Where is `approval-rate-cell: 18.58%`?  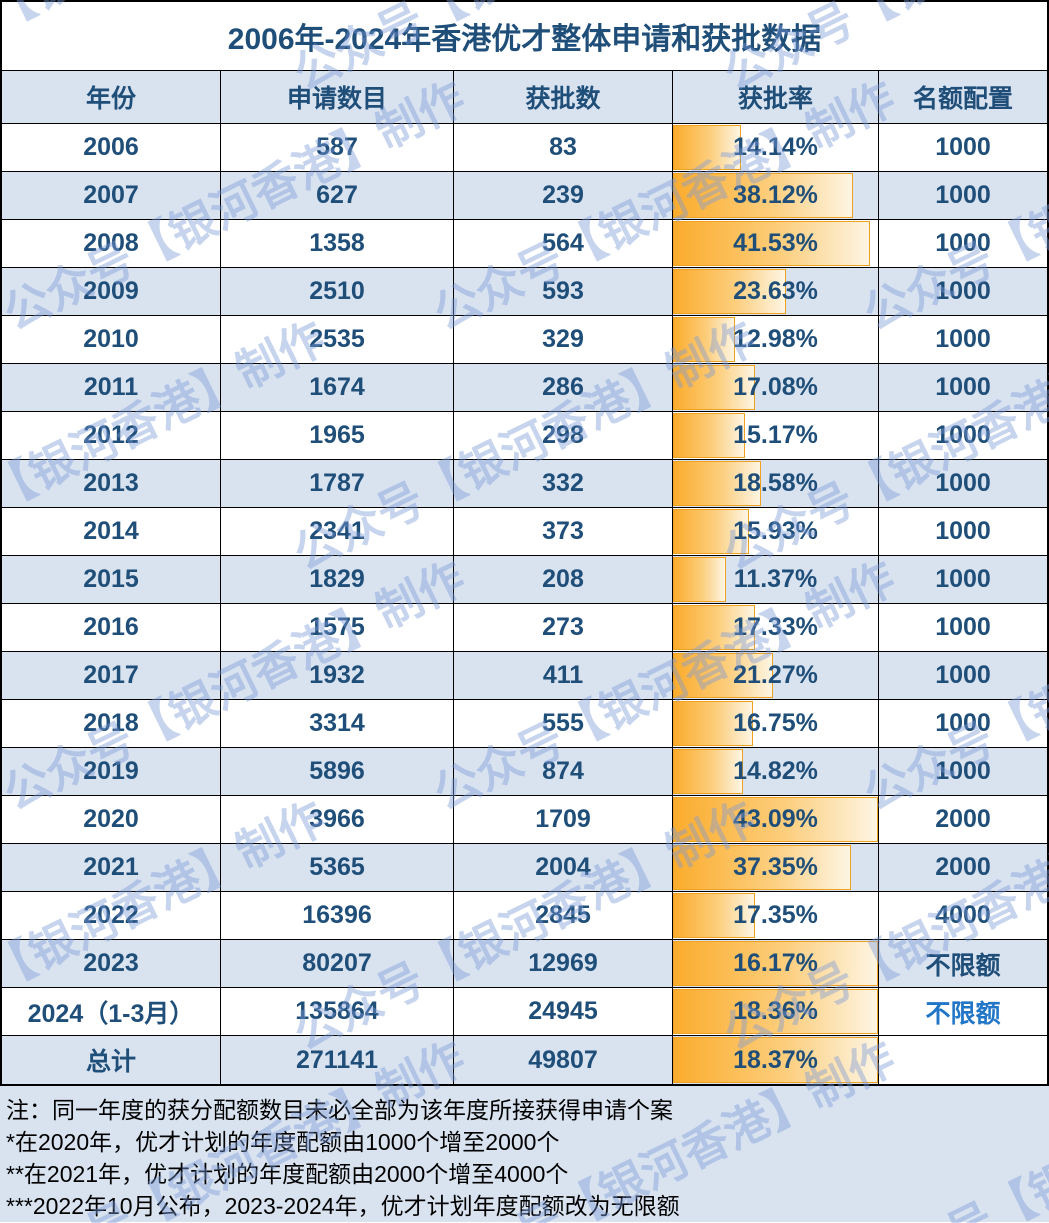
approval-rate-cell: 18.58% is located at coordinates (776, 483).